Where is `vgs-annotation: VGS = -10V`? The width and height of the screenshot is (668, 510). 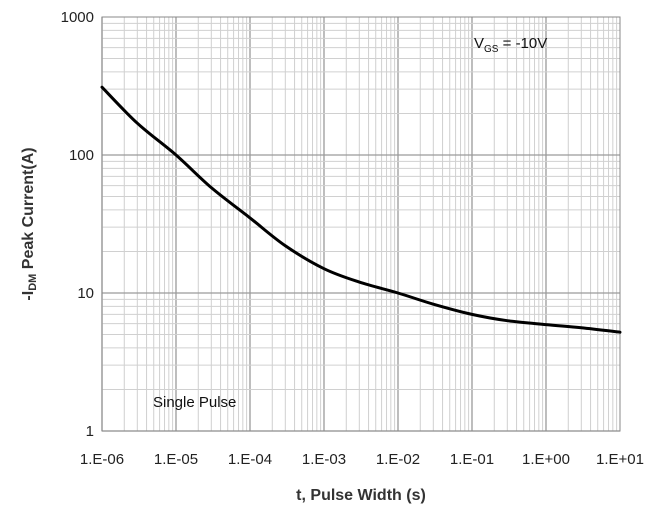 vgs-annotation: VGS = -10V is located at coordinates (510, 45).